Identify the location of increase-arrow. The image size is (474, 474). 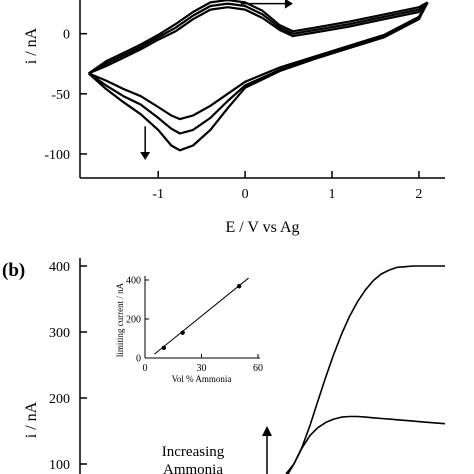
(267, 450).